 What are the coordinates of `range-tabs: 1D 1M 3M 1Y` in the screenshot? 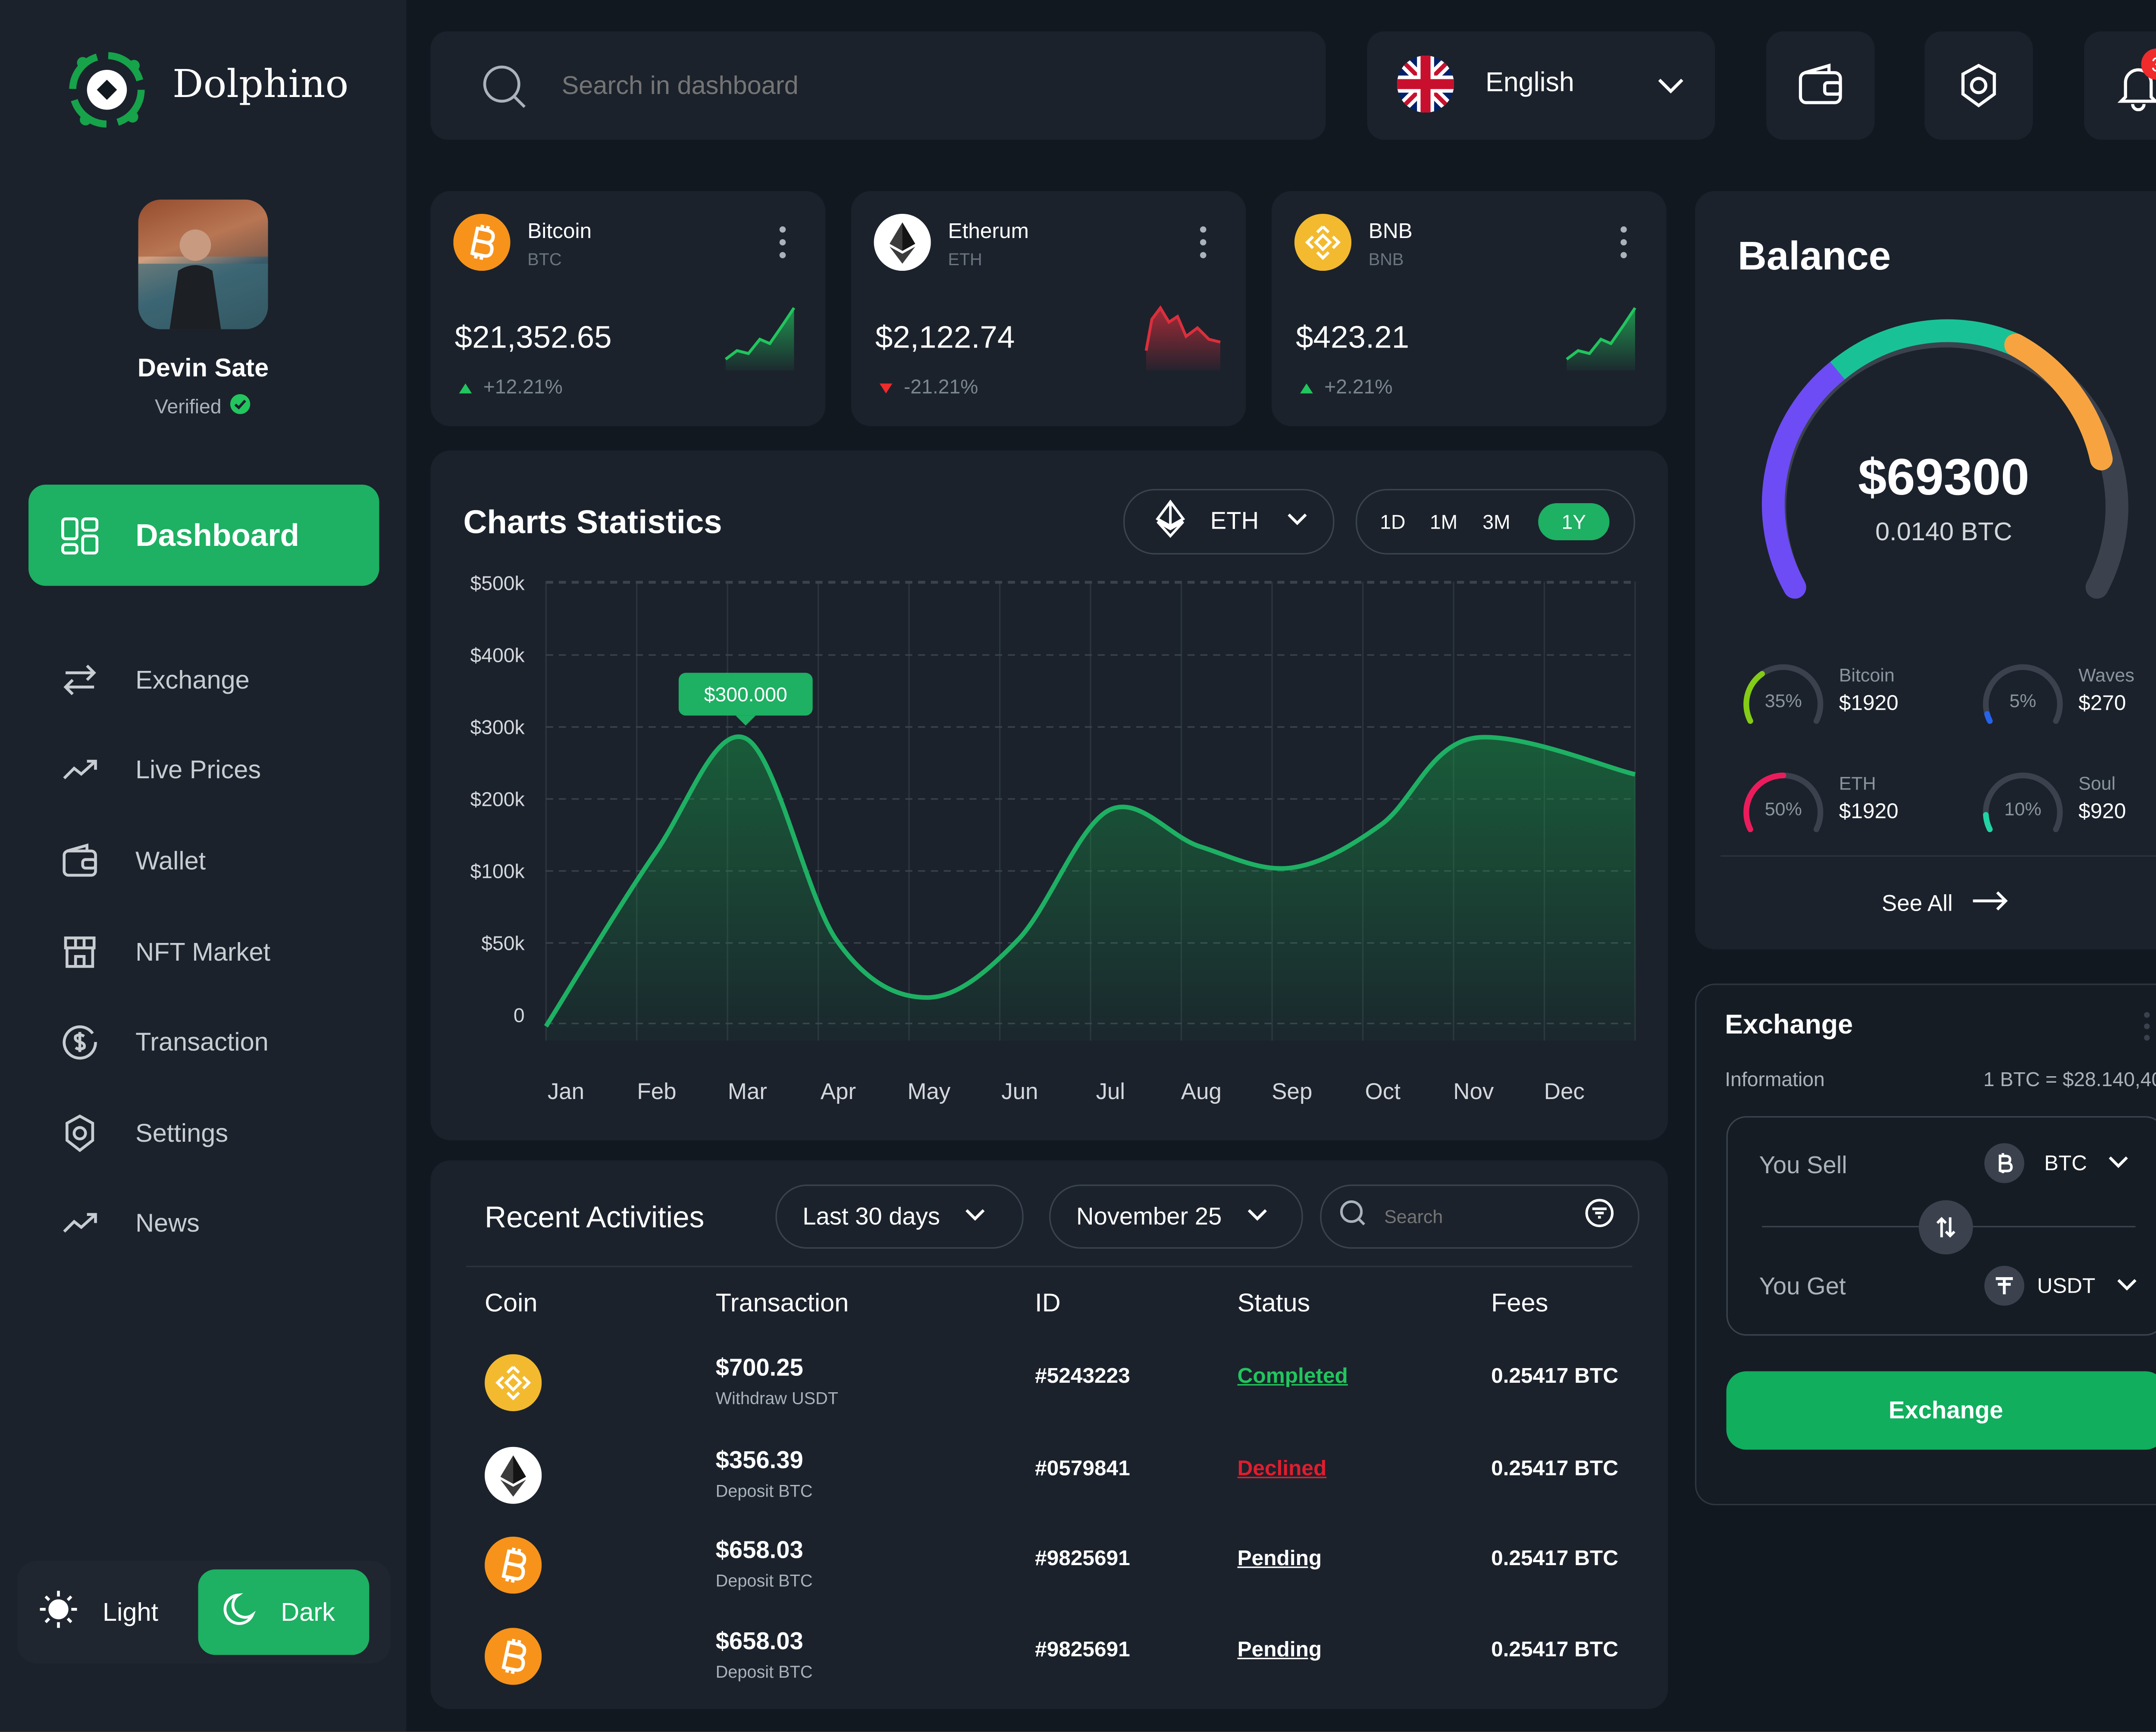 It's located at (1495, 522).